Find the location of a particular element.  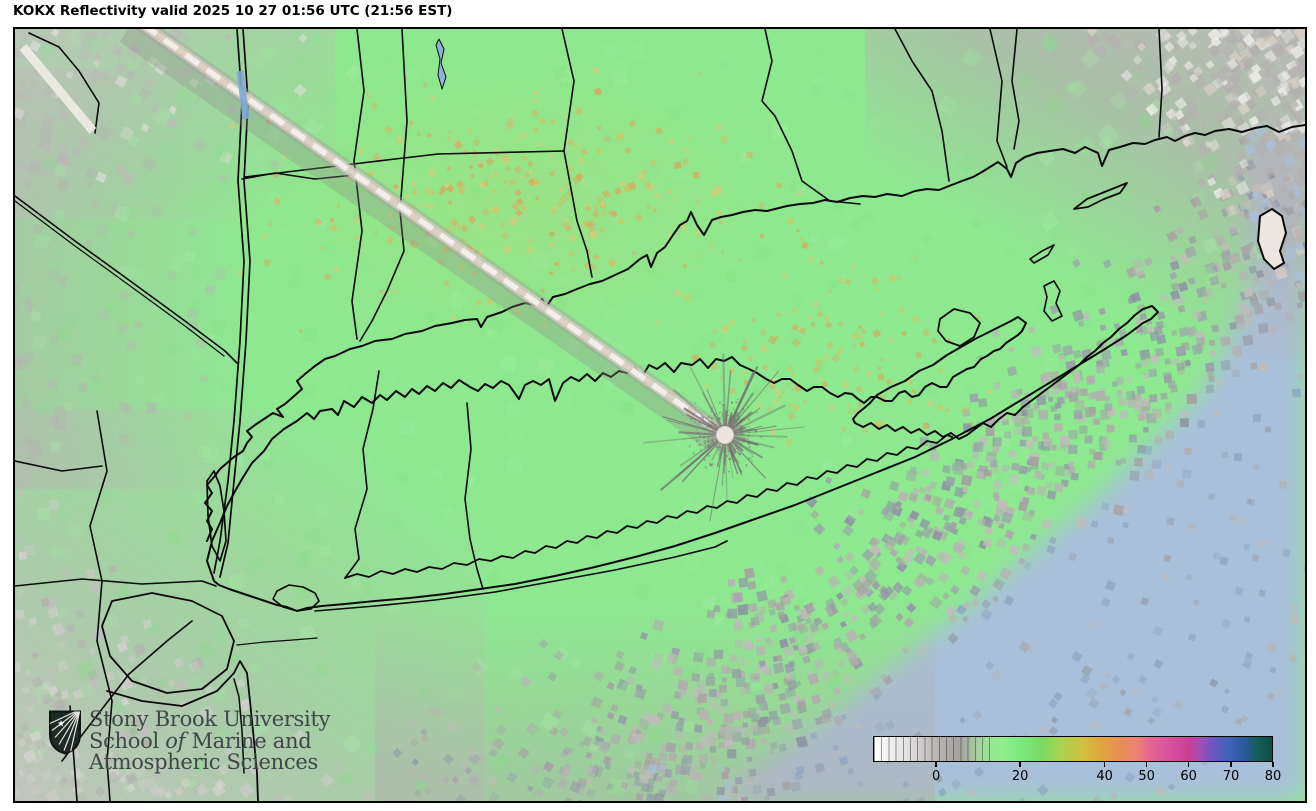

hudson-river-east is located at coordinates (235, 303).